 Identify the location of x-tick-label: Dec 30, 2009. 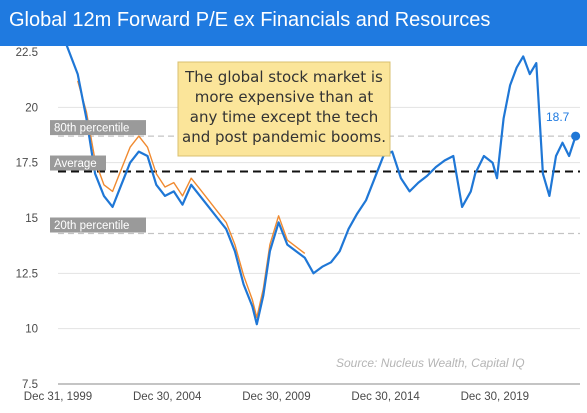
(276, 397).